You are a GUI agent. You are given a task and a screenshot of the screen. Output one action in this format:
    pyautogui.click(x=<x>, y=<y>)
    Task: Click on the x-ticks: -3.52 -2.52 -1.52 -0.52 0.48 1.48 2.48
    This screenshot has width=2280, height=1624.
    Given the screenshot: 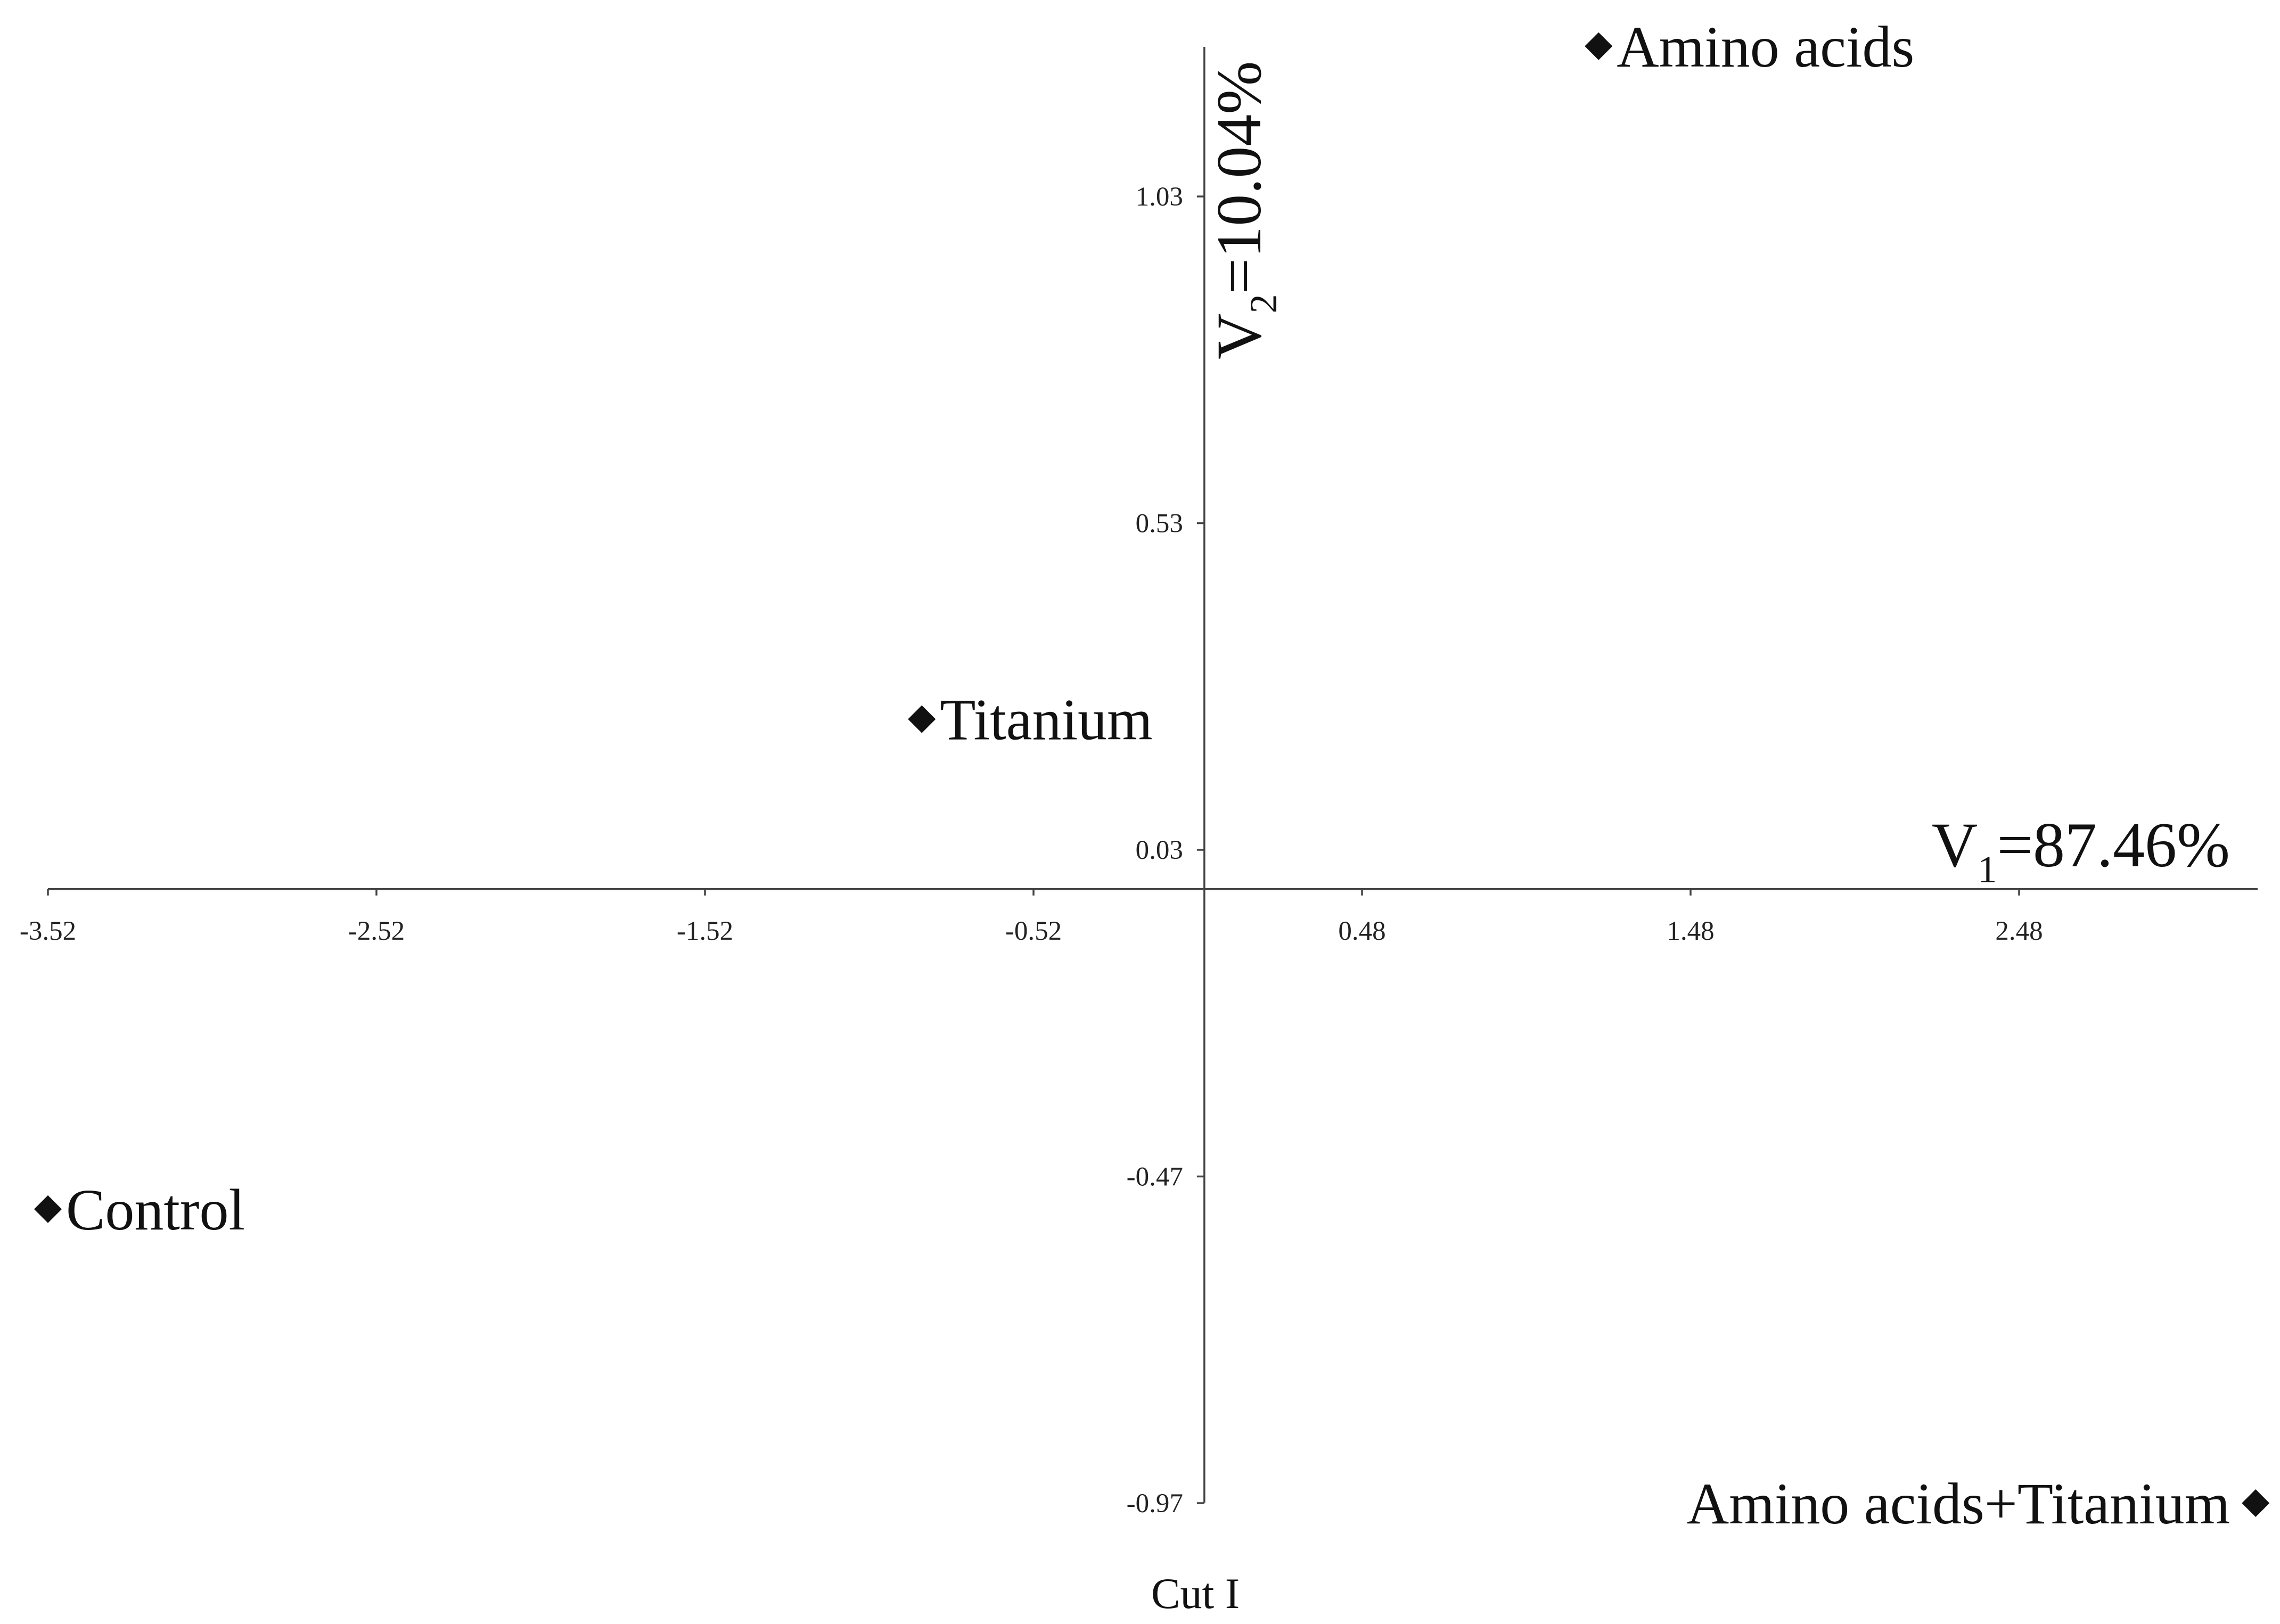 What is the action you would take?
    pyautogui.click(x=1031, y=917)
    